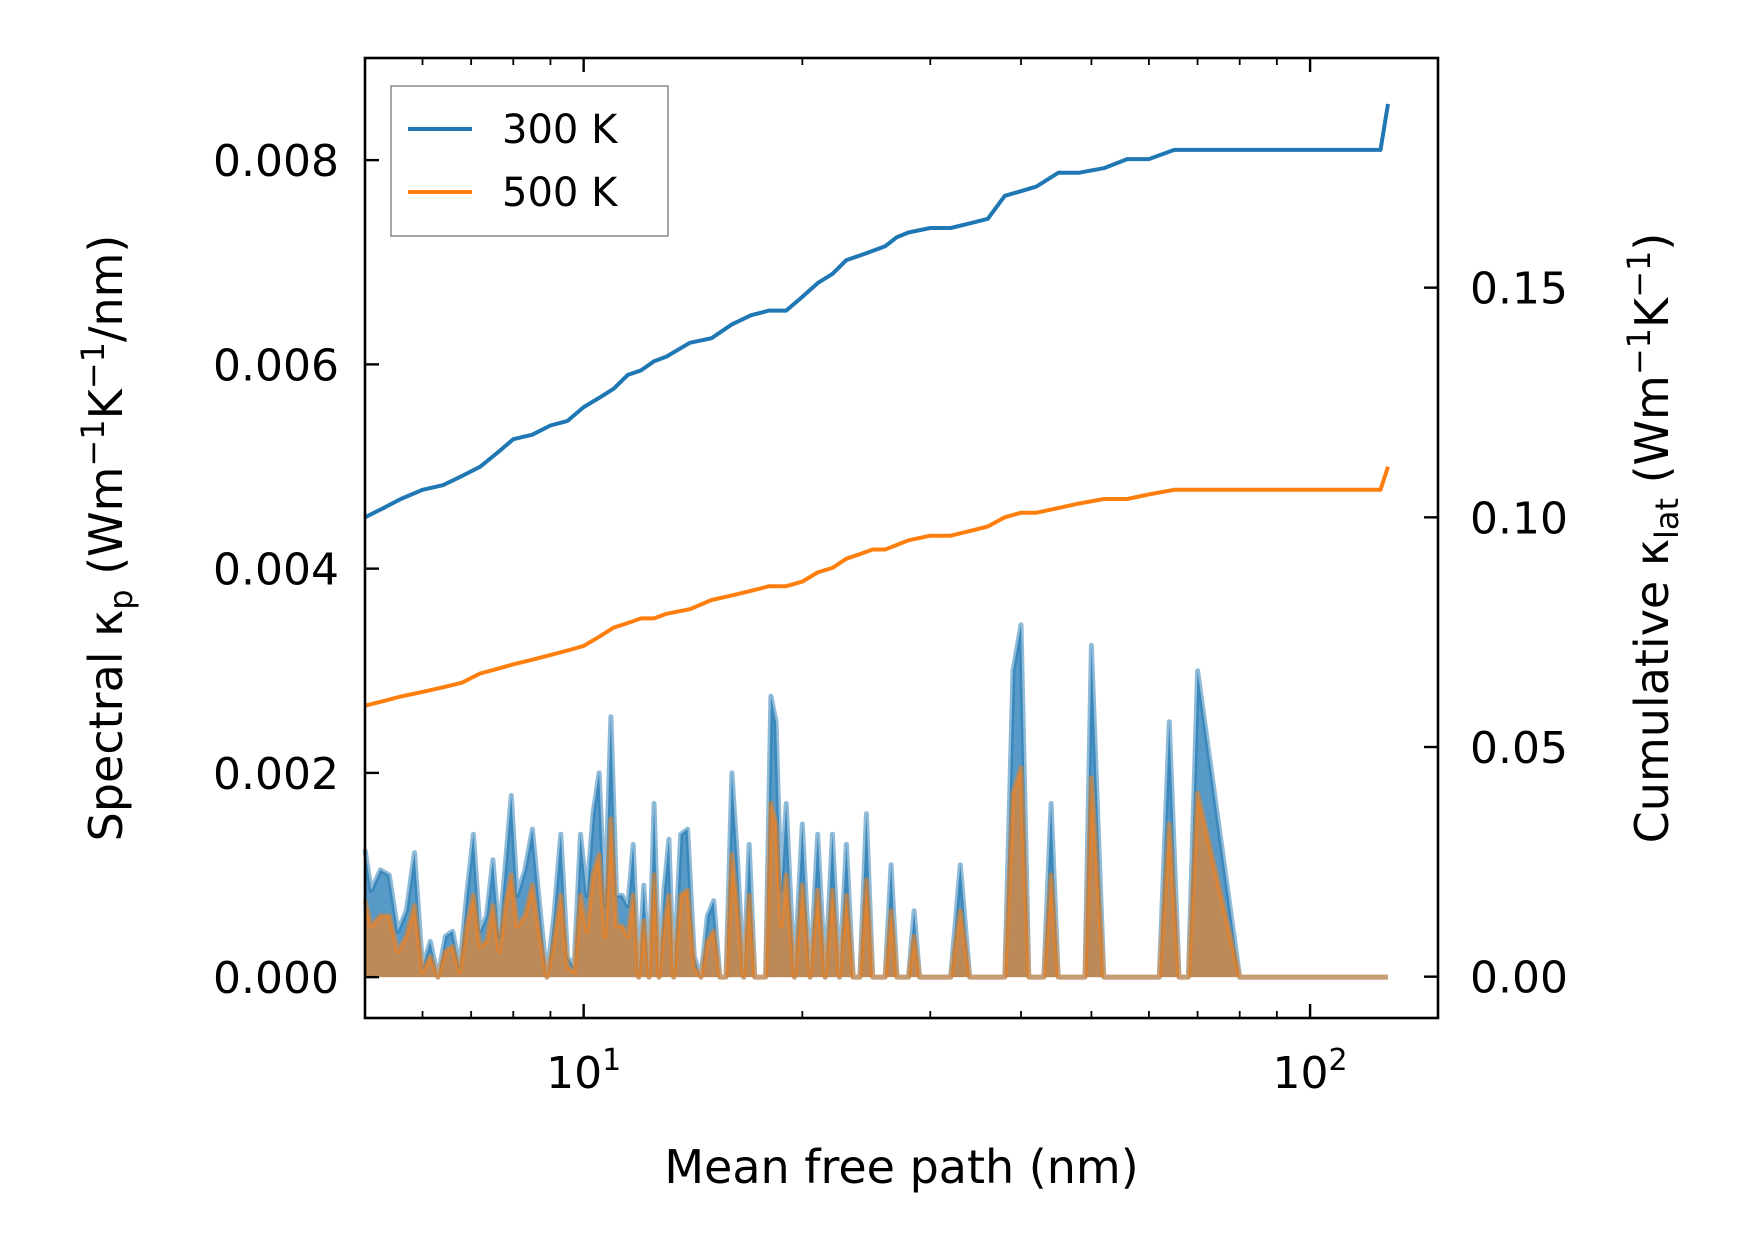  What do you see at coordinates (107, 538) in the screenshot?
I see `y-left-axis-title: Spectral κp (Wm−1K−1/nm)` at bounding box center [107, 538].